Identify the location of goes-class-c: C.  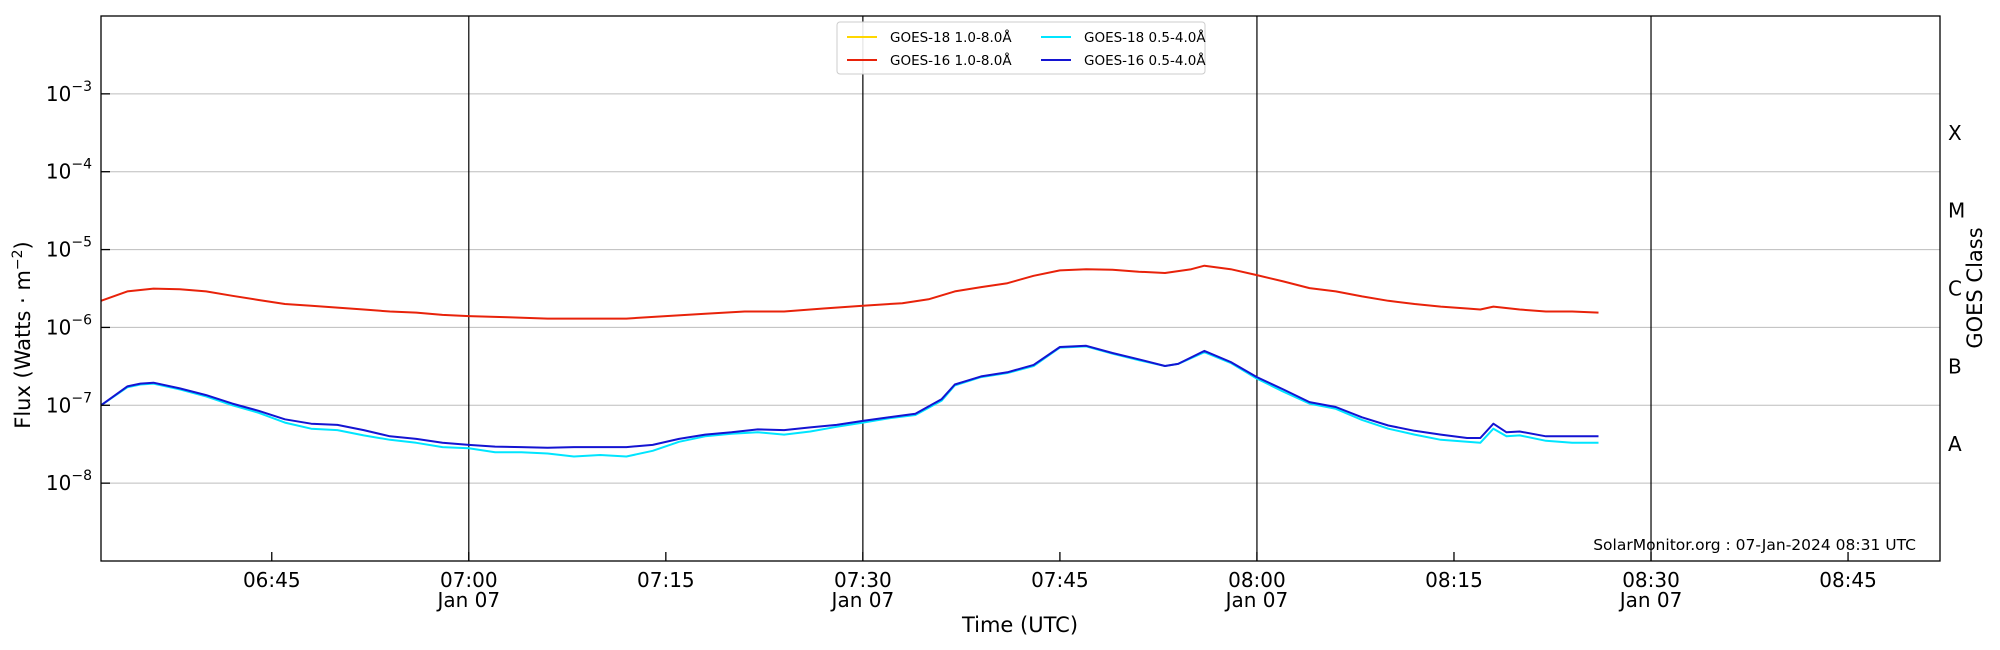
(1955, 289).